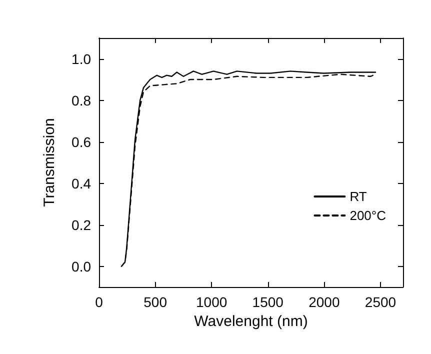  I want to click on y-tick-label: 0.4, so click(82, 183).